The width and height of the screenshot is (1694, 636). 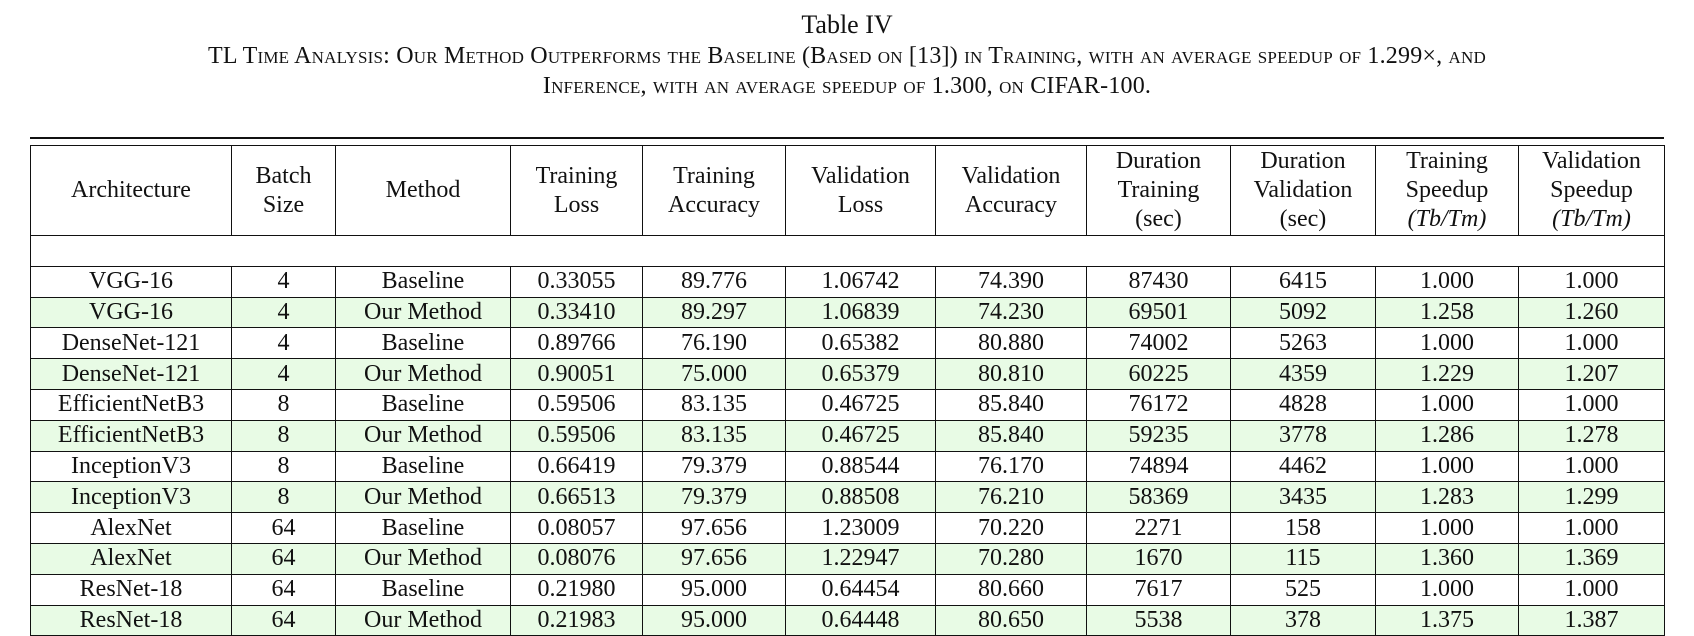 What do you see at coordinates (576, 466) in the screenshot?
I see `table-cell: 0.66419` at bounding box center [576, 466].